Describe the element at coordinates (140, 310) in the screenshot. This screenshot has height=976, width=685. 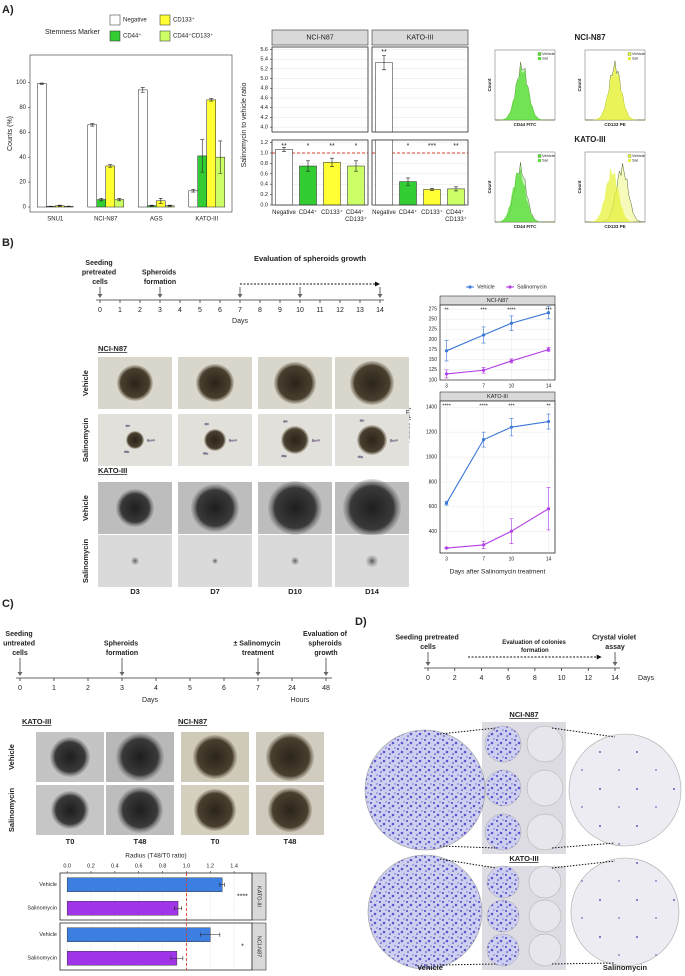
I see `timeline-tick-label: 2` at that location.